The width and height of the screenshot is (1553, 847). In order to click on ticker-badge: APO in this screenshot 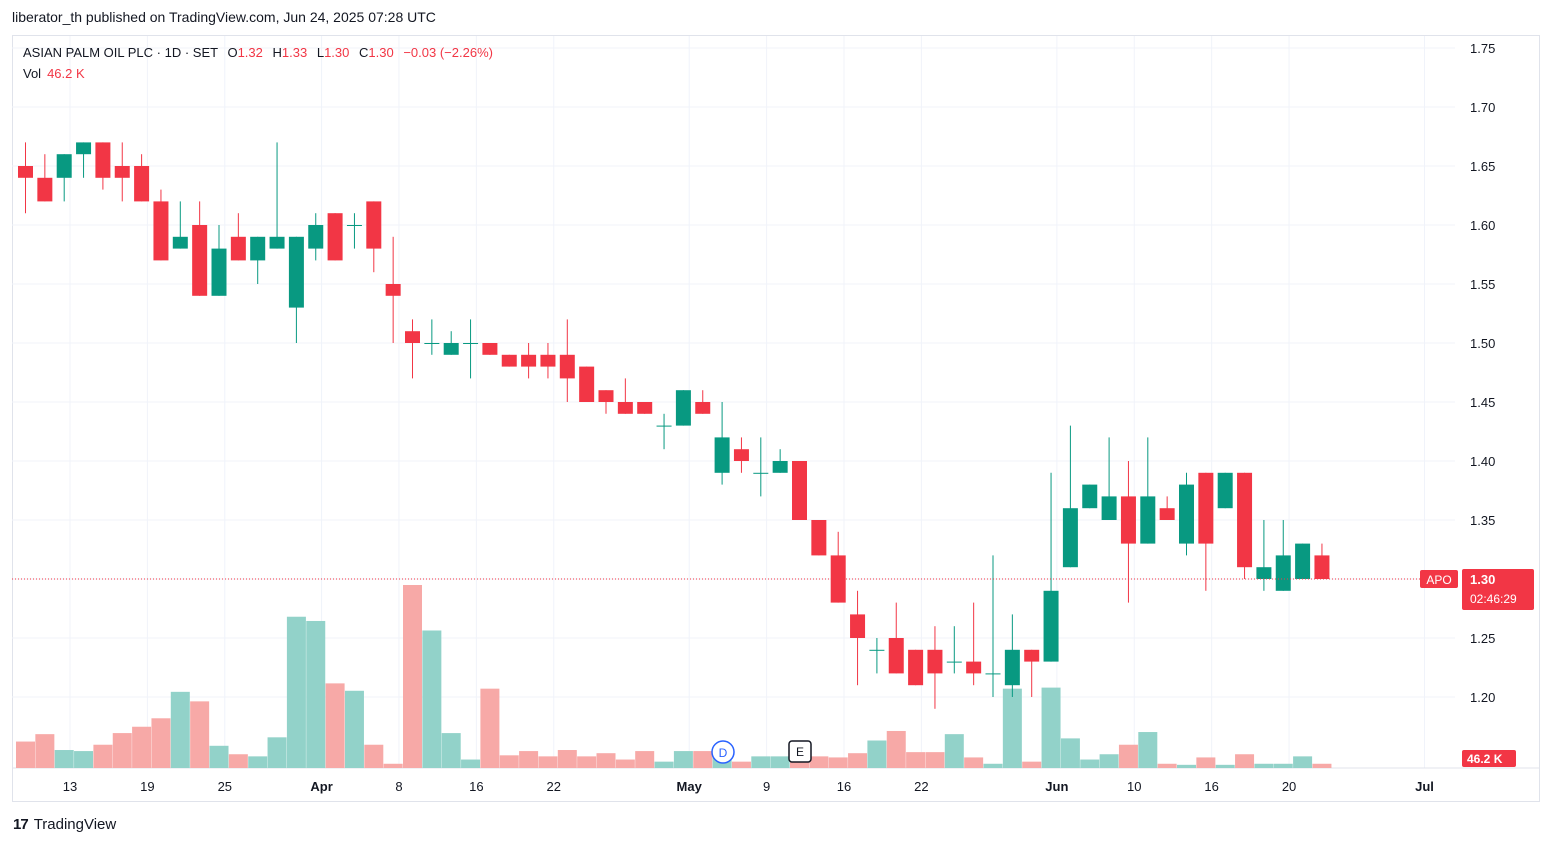, I will do `click(1439, 579)`.